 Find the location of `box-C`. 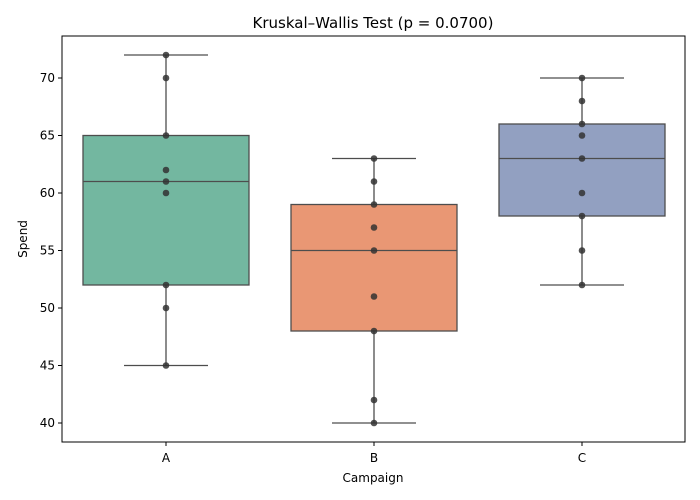

box-C is located at coordinates (582, 170).